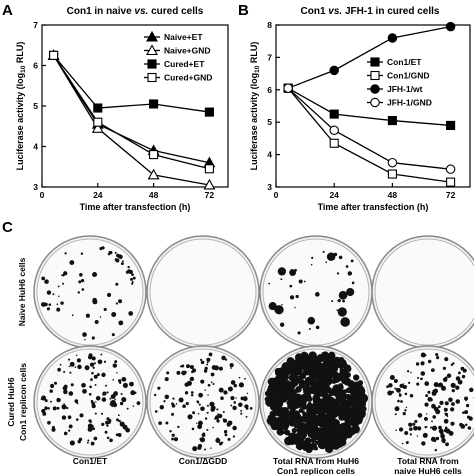 The image size is (474, 475). Describe the element at coordinates (184, 64) in the screenshot. I see `chart-a-legend-label: Cured+ET` at that location.